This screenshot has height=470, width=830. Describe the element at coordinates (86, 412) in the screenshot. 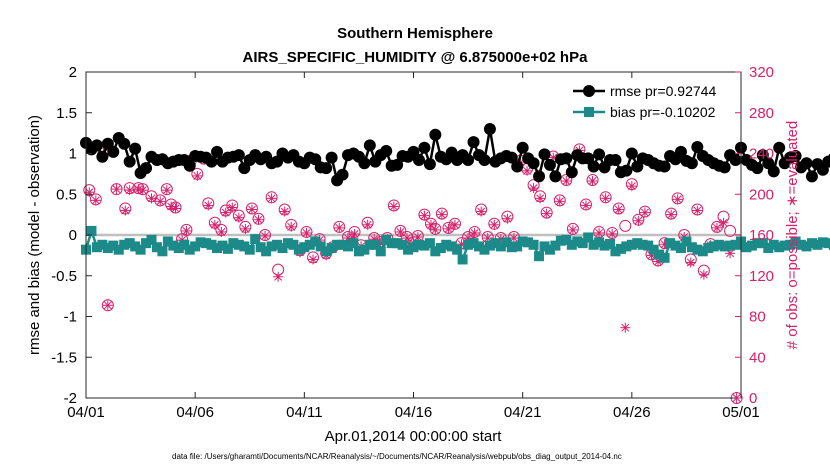

I see `x-tick-label: 04/01` at that location.